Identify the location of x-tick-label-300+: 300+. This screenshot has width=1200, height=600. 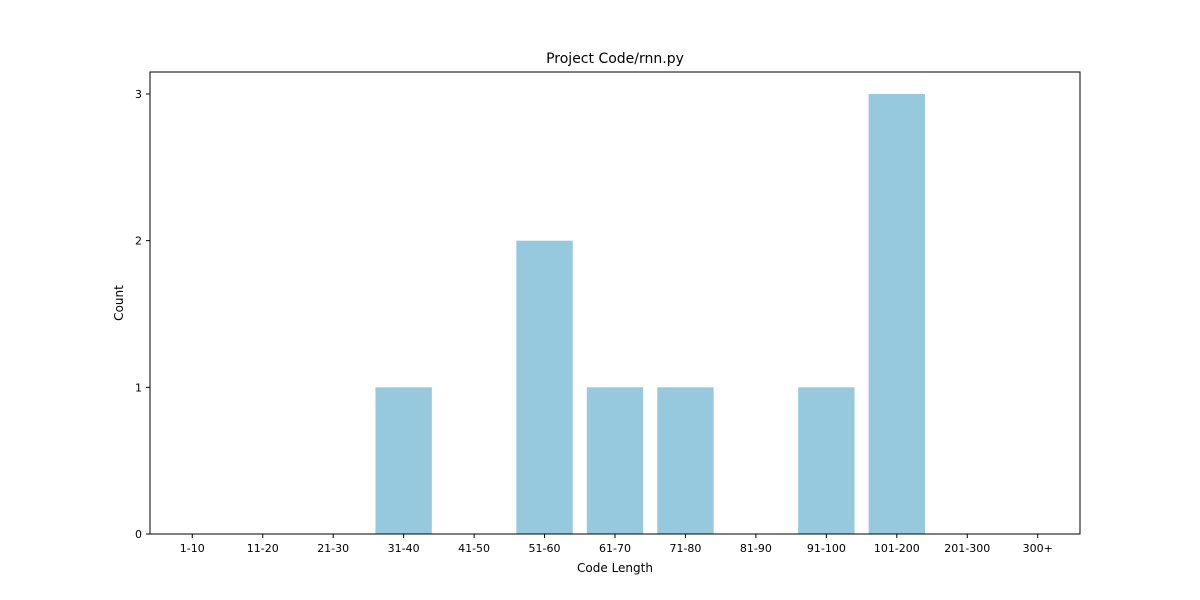
(1038, 548).